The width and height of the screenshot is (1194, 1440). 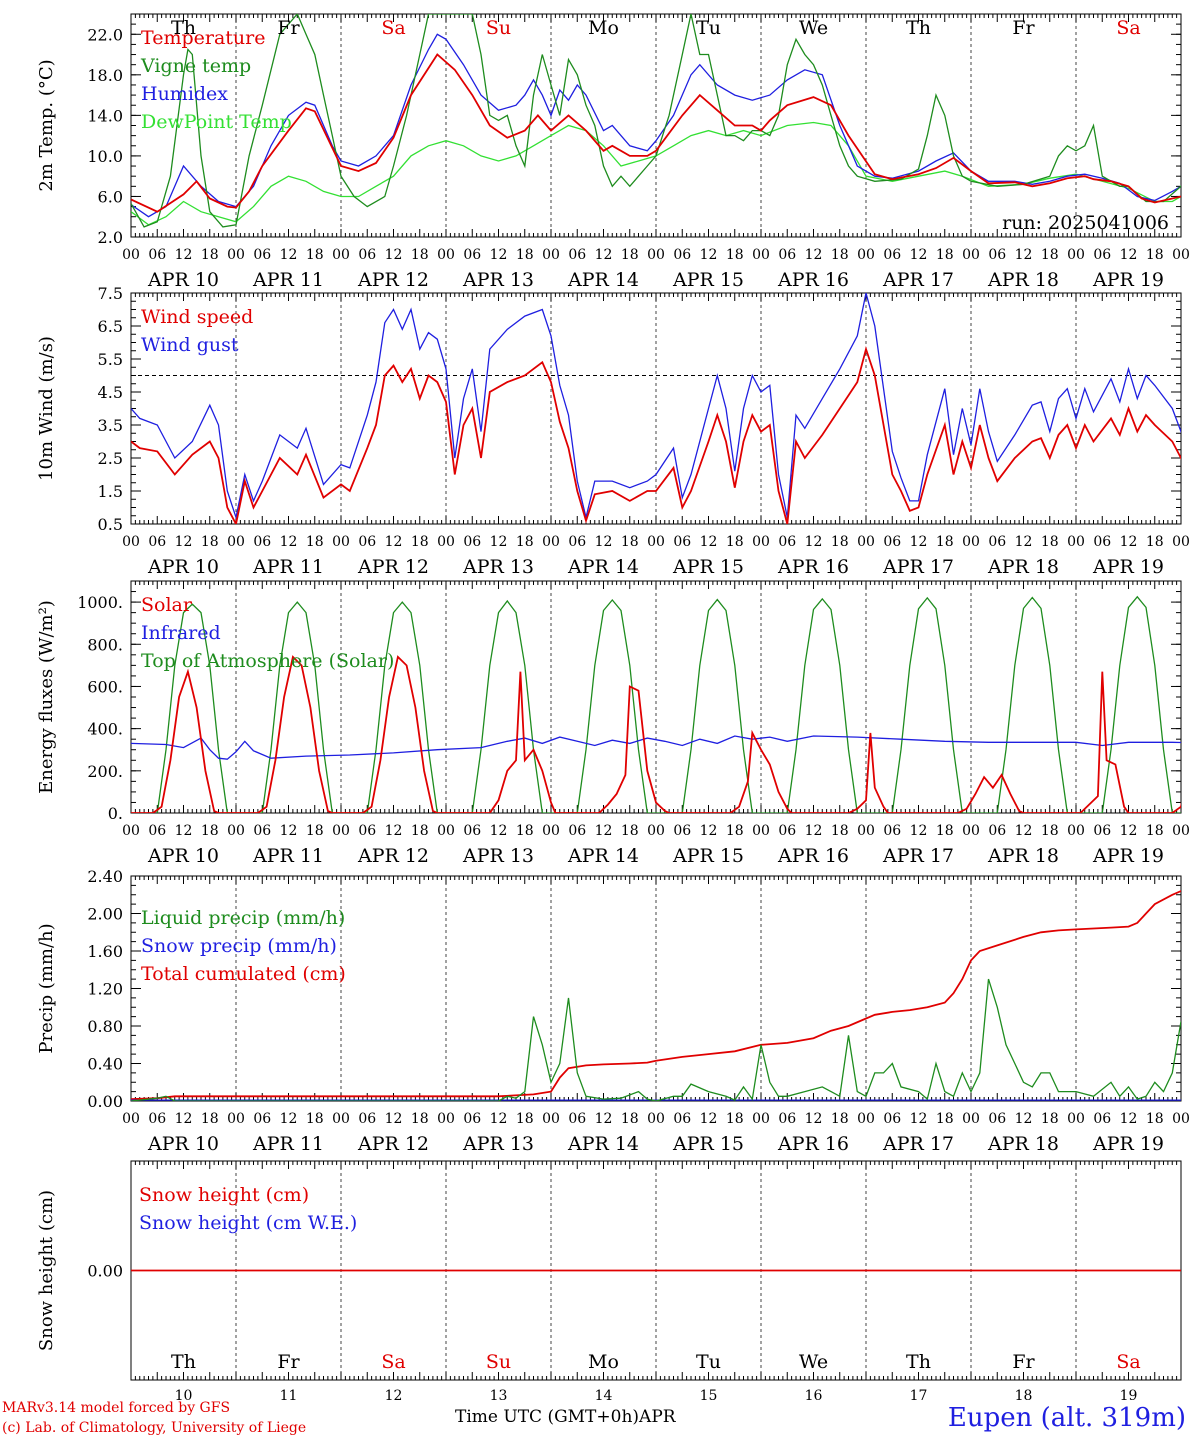 I want to click on legend-entry: Vigne temp, so click(x=195, y=66).